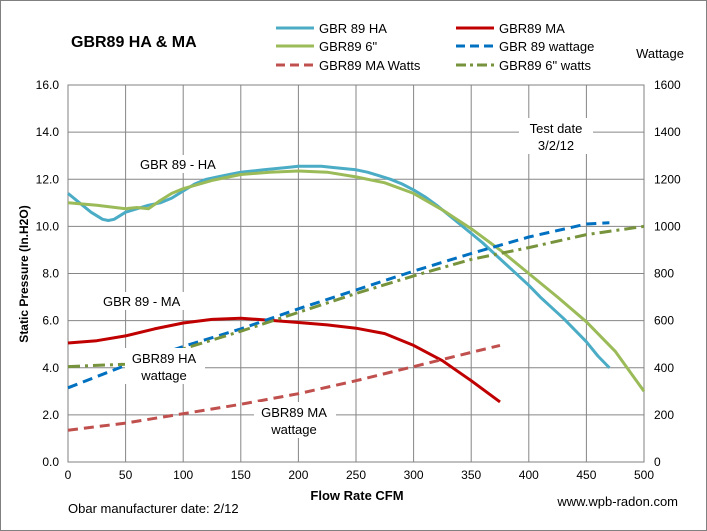 The image size is (707, 531). What do you see at coordinates (532, 28) in the screenshot?
I see `legend-label-1: GBR89 MA` at bounding box center [532, 28].